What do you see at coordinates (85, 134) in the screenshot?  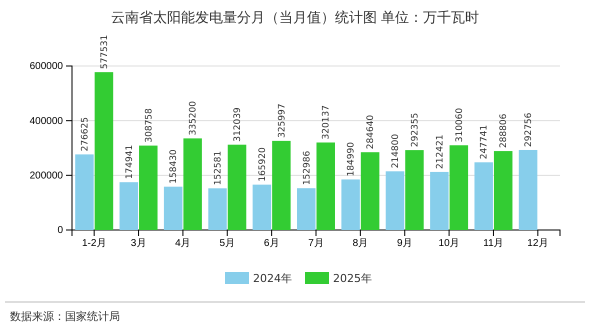 I see `data-label: 276625` at bounding box center [85, 134].